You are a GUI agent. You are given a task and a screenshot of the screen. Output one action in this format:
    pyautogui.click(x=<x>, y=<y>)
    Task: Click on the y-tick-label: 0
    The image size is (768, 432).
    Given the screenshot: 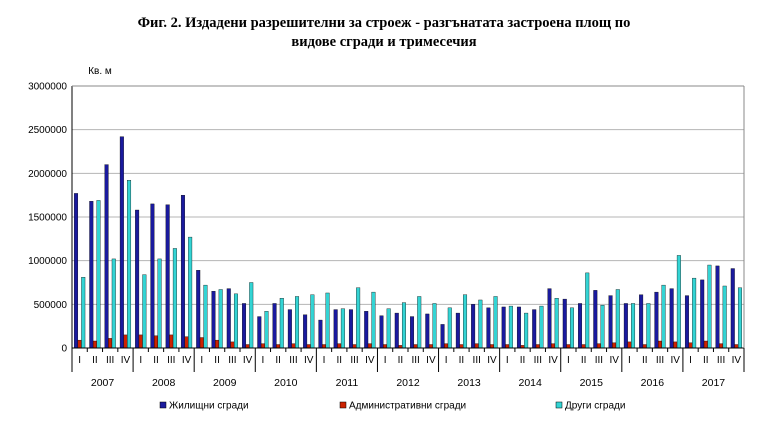 What is the action you would take?
    pyautogui.click(x=64, y=349)
    